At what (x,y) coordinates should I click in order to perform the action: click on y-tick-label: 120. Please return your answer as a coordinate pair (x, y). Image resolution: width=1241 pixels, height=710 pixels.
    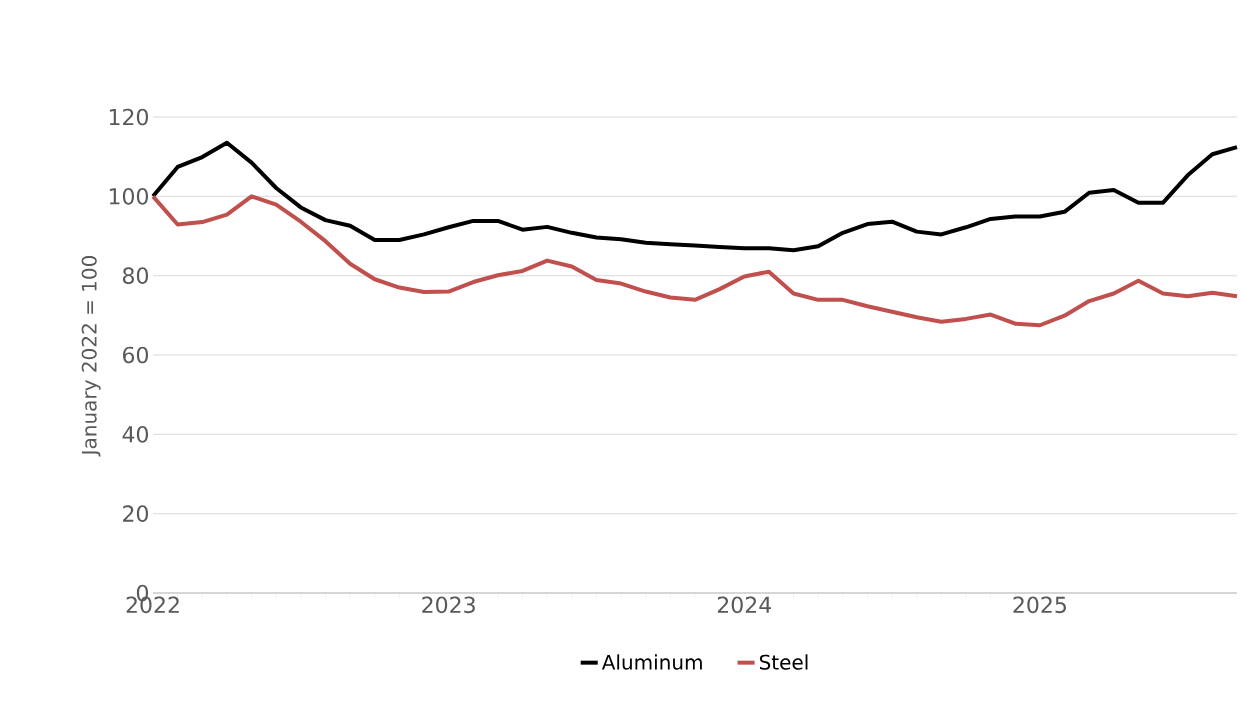
    Looking at the image, I should click on (128, 117).